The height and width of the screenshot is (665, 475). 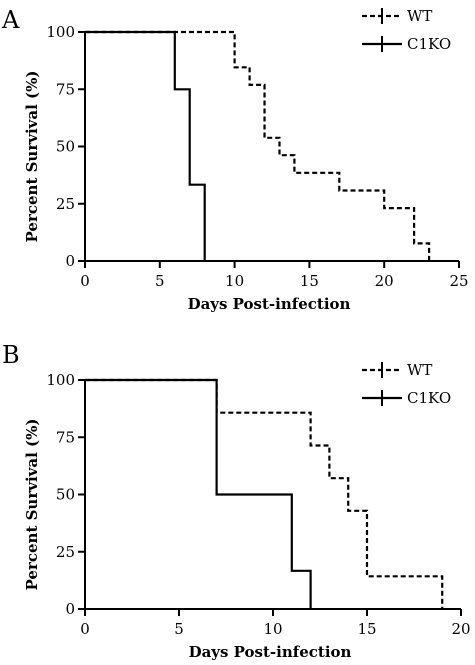 I want to click on series-c1ko-line, so click(x=145, y=145).